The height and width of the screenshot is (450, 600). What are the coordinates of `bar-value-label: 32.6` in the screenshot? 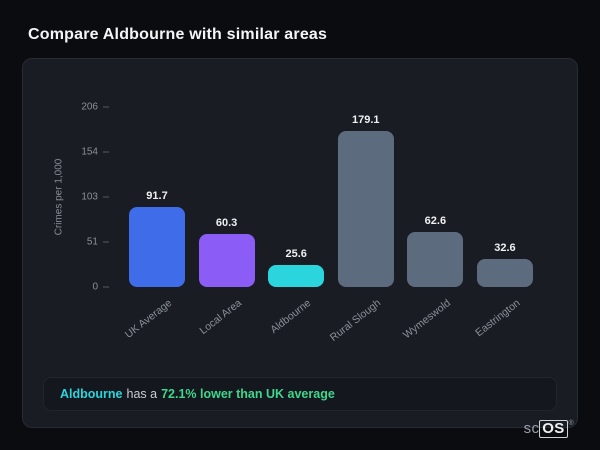 It's located at (505, 247).